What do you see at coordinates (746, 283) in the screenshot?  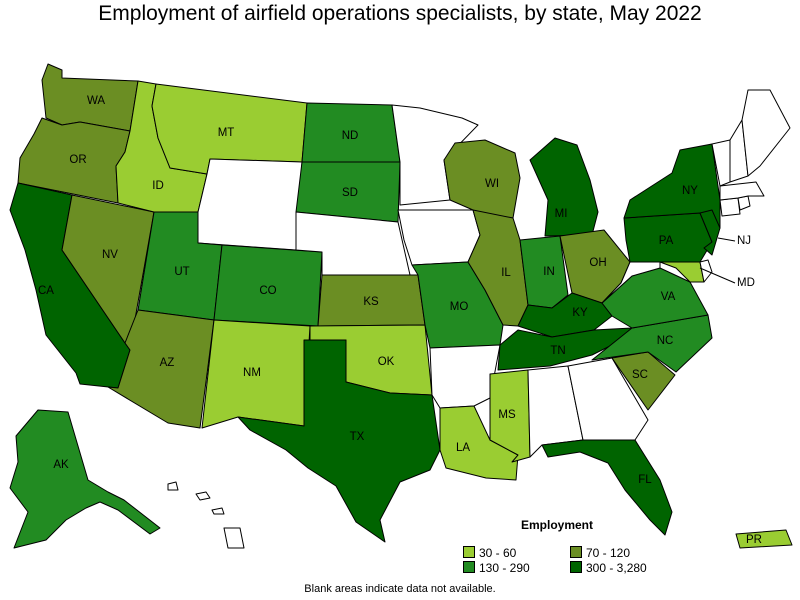 I see `state-label-md: MD` at bounding box center [746, 283].